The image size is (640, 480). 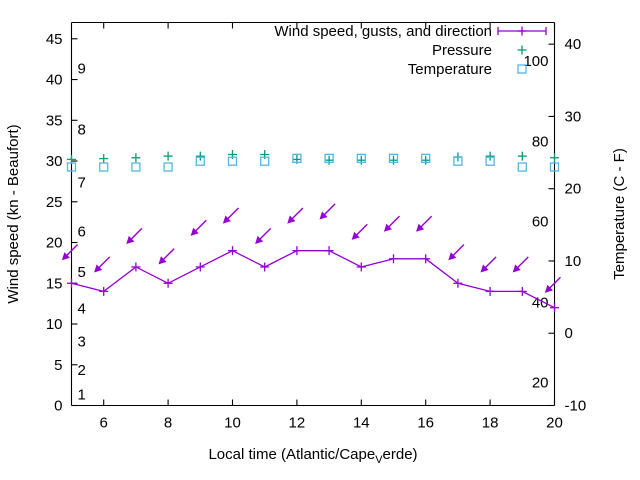 What do you see at coordinates (82, 272) in the screenshot?
I see `beaufort-label: 5` at bounding box center [82, 272].